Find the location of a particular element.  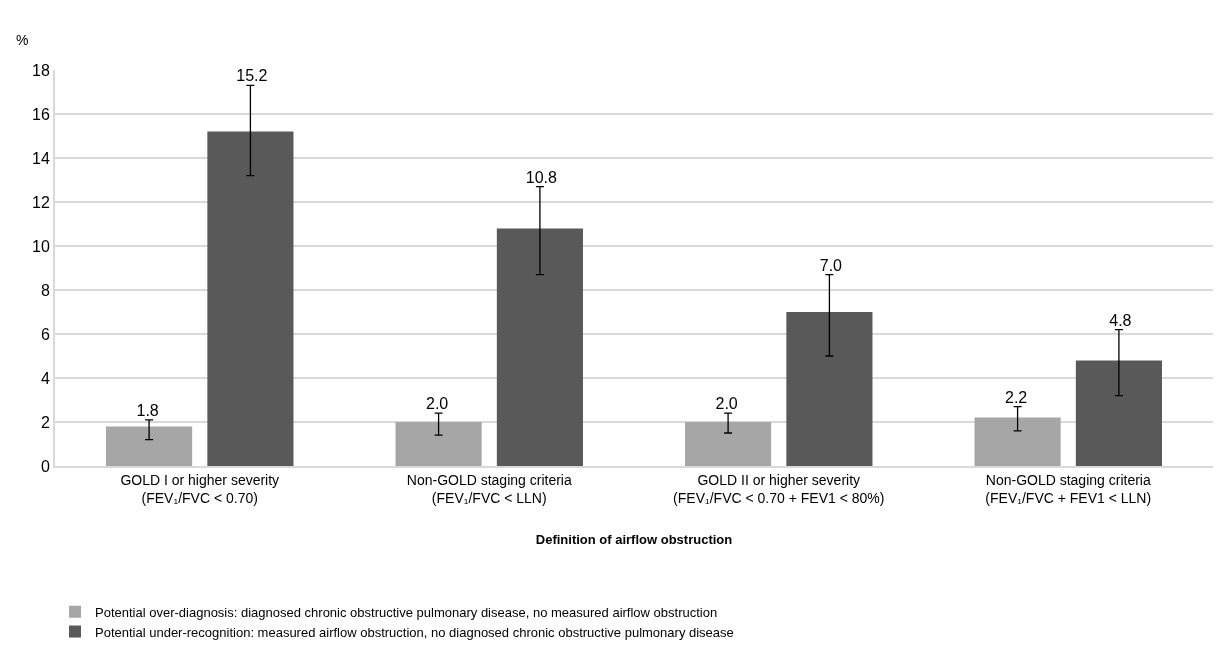

y-tick-label: 2 is located at coordinates (45, 422).